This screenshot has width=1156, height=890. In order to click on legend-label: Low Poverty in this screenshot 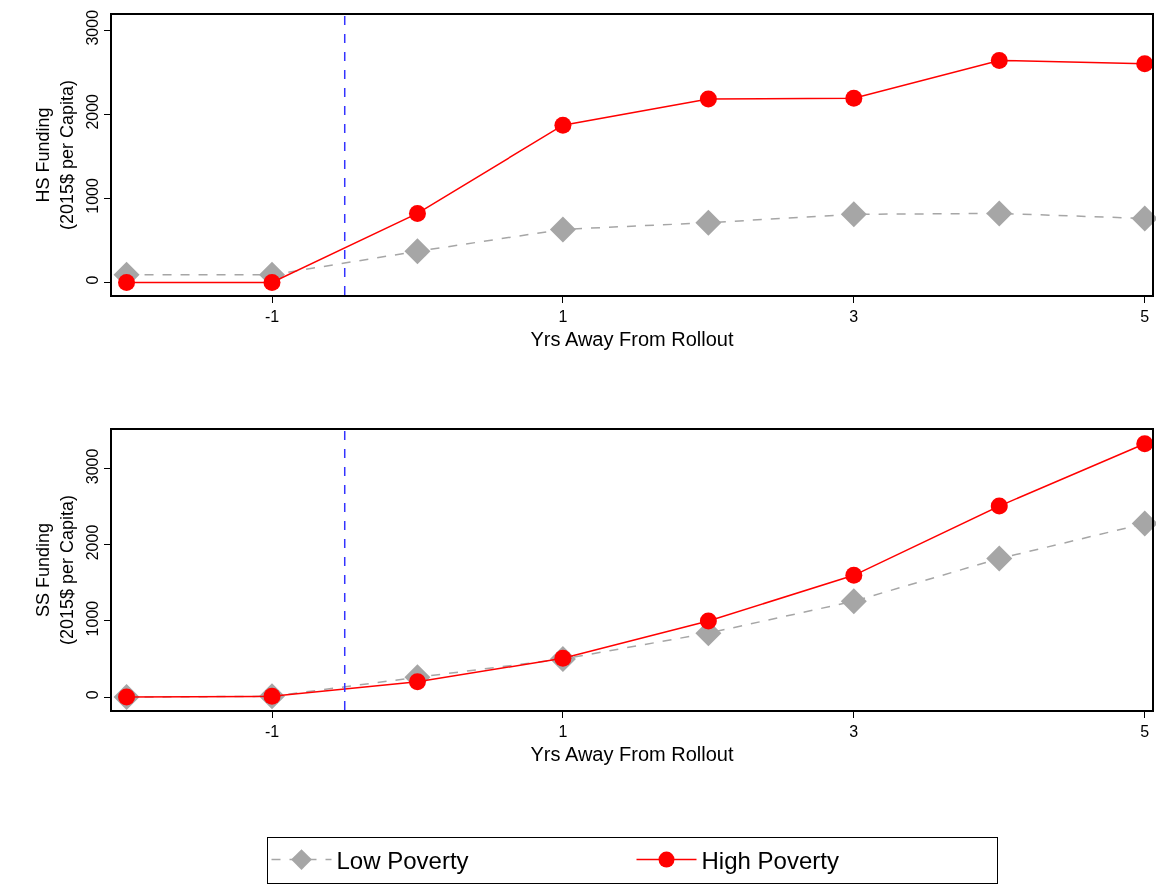, I will do `click(402, 860)`.